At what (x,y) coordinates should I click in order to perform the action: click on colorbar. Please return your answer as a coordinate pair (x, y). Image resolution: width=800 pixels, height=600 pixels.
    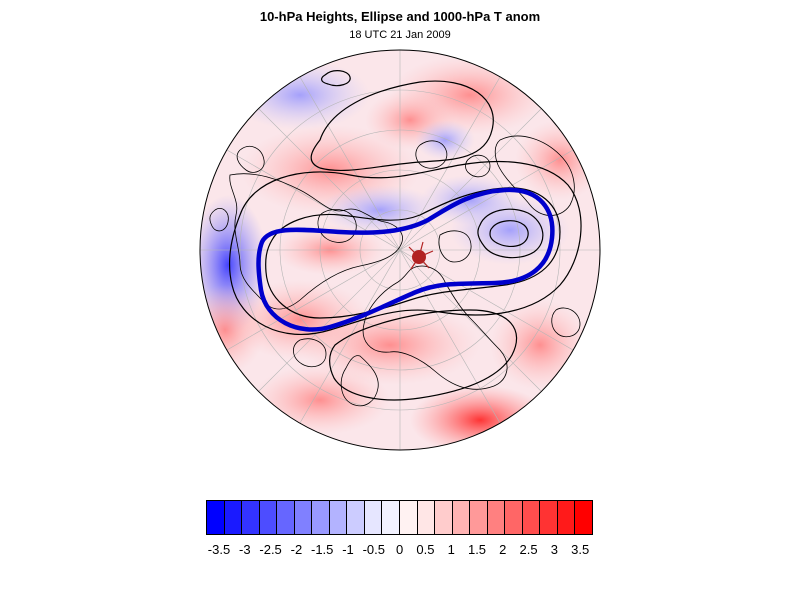
    Looking at the image, I should click on (399, 517).